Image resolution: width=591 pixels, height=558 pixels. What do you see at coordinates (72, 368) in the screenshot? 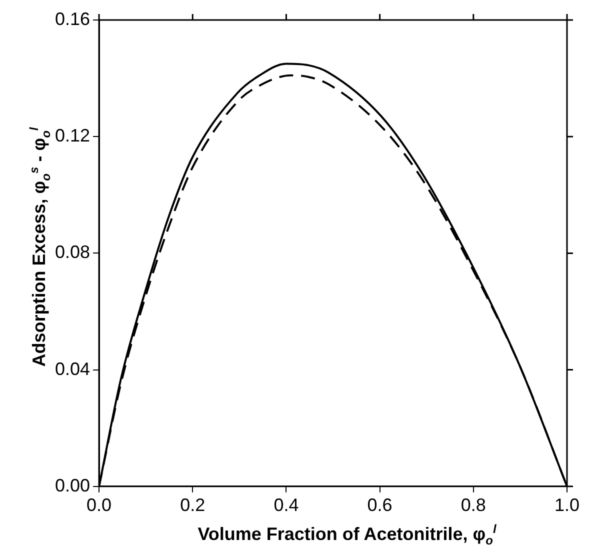
I see `y-tick-label: 0.04` at bounding box center [72, 368].